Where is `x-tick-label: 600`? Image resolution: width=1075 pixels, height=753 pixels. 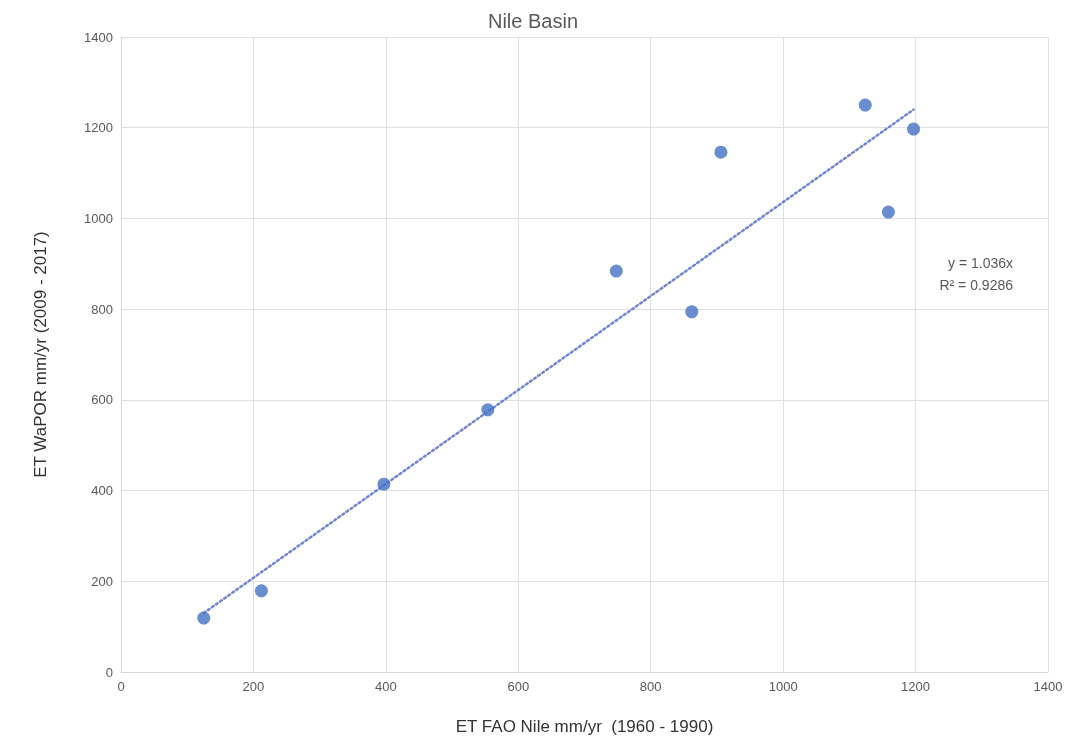 x-tick-label: 600 is located at coordinates (518, 686).